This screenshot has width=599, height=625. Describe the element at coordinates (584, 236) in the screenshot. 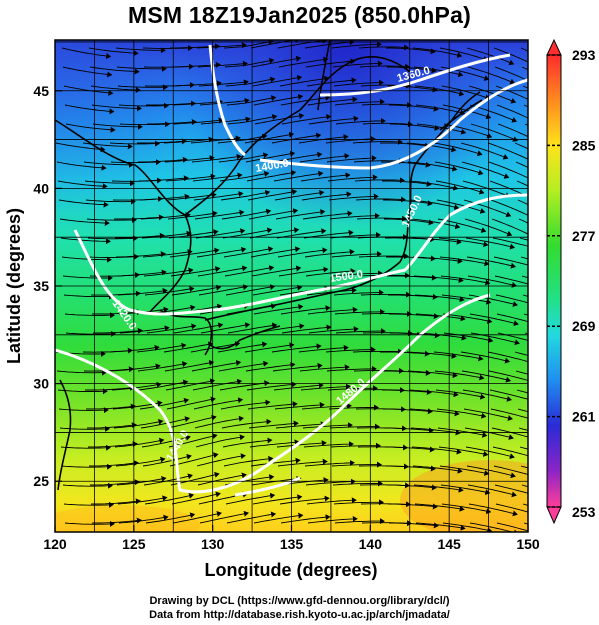

I see `colorbar-tick-label: 277` at that location.